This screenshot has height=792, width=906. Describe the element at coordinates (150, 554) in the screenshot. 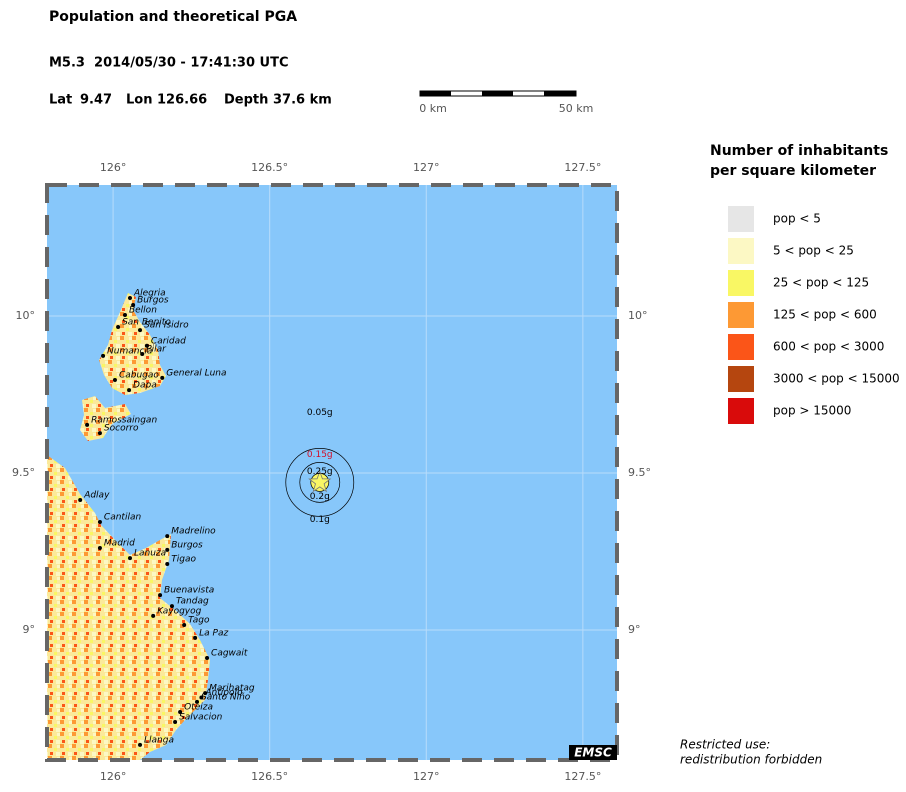

I see `city-label: Lanuza` at that location.